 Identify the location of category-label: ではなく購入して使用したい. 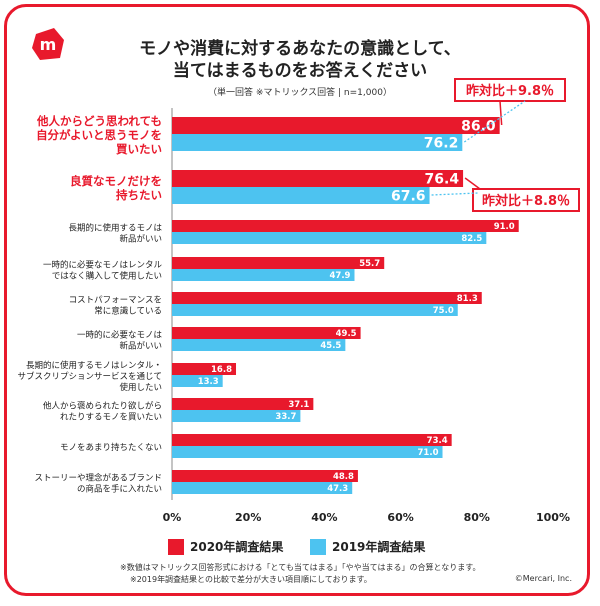
(107, 276).